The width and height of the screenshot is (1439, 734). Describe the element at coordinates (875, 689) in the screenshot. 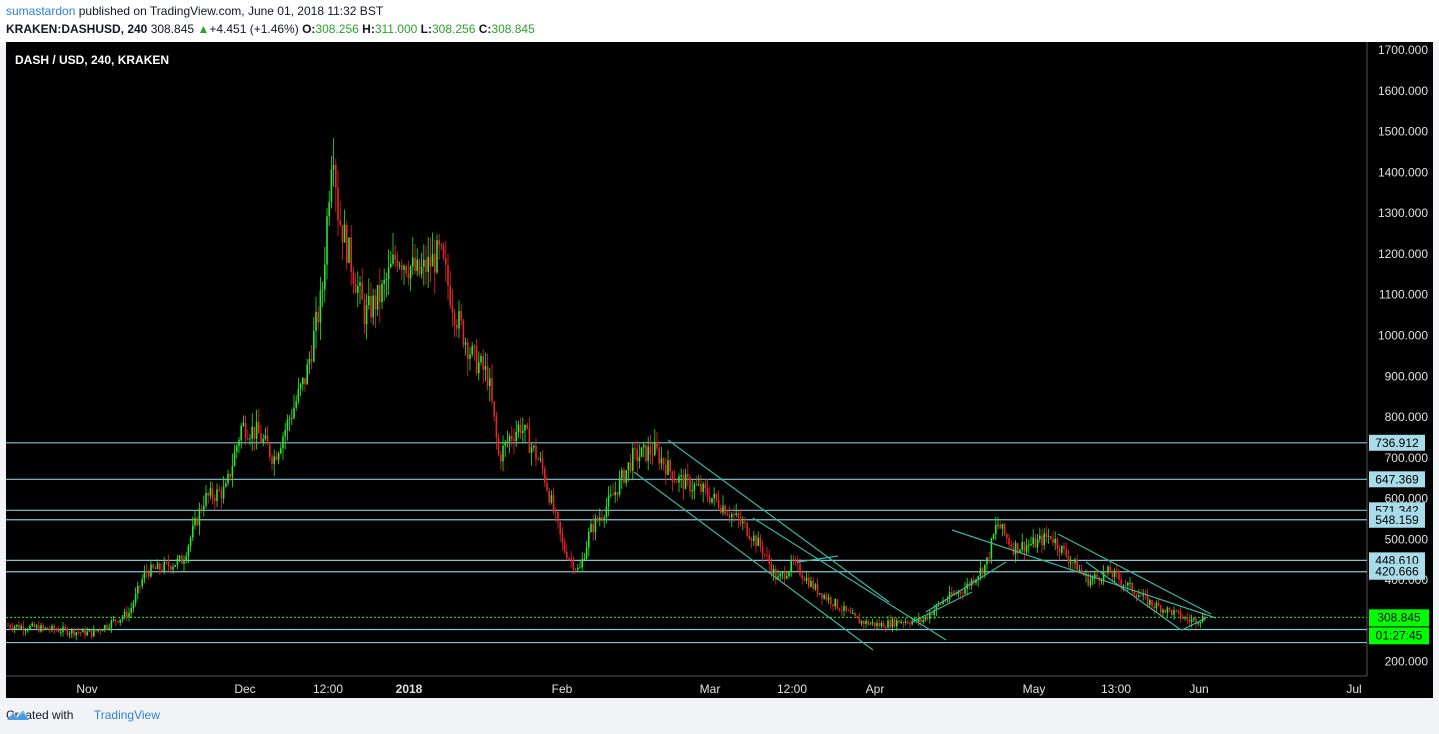

I see `x-tick-label: Apr` at that location.